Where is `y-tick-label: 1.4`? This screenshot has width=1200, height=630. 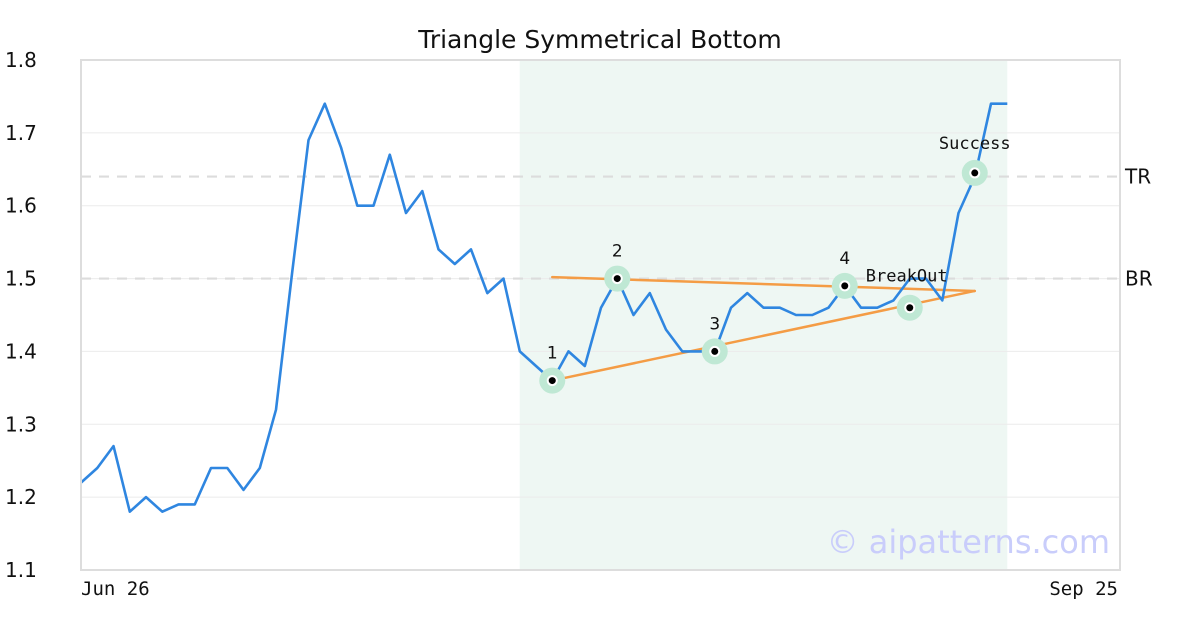
y-tick-label: 1.4 is located at coordinates (21, 351).